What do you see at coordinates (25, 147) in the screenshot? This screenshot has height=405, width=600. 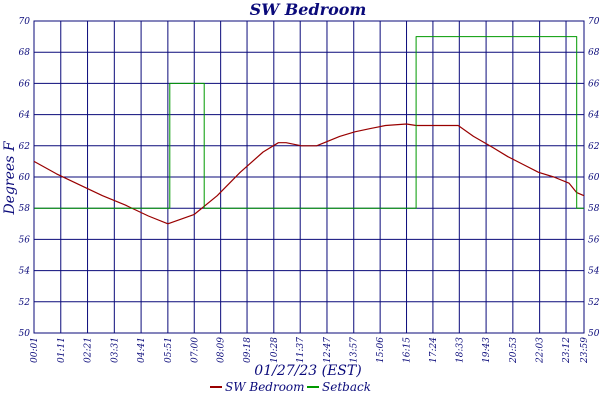 I see `y-tick-label-left: 62` at bounding box center [25, 147].